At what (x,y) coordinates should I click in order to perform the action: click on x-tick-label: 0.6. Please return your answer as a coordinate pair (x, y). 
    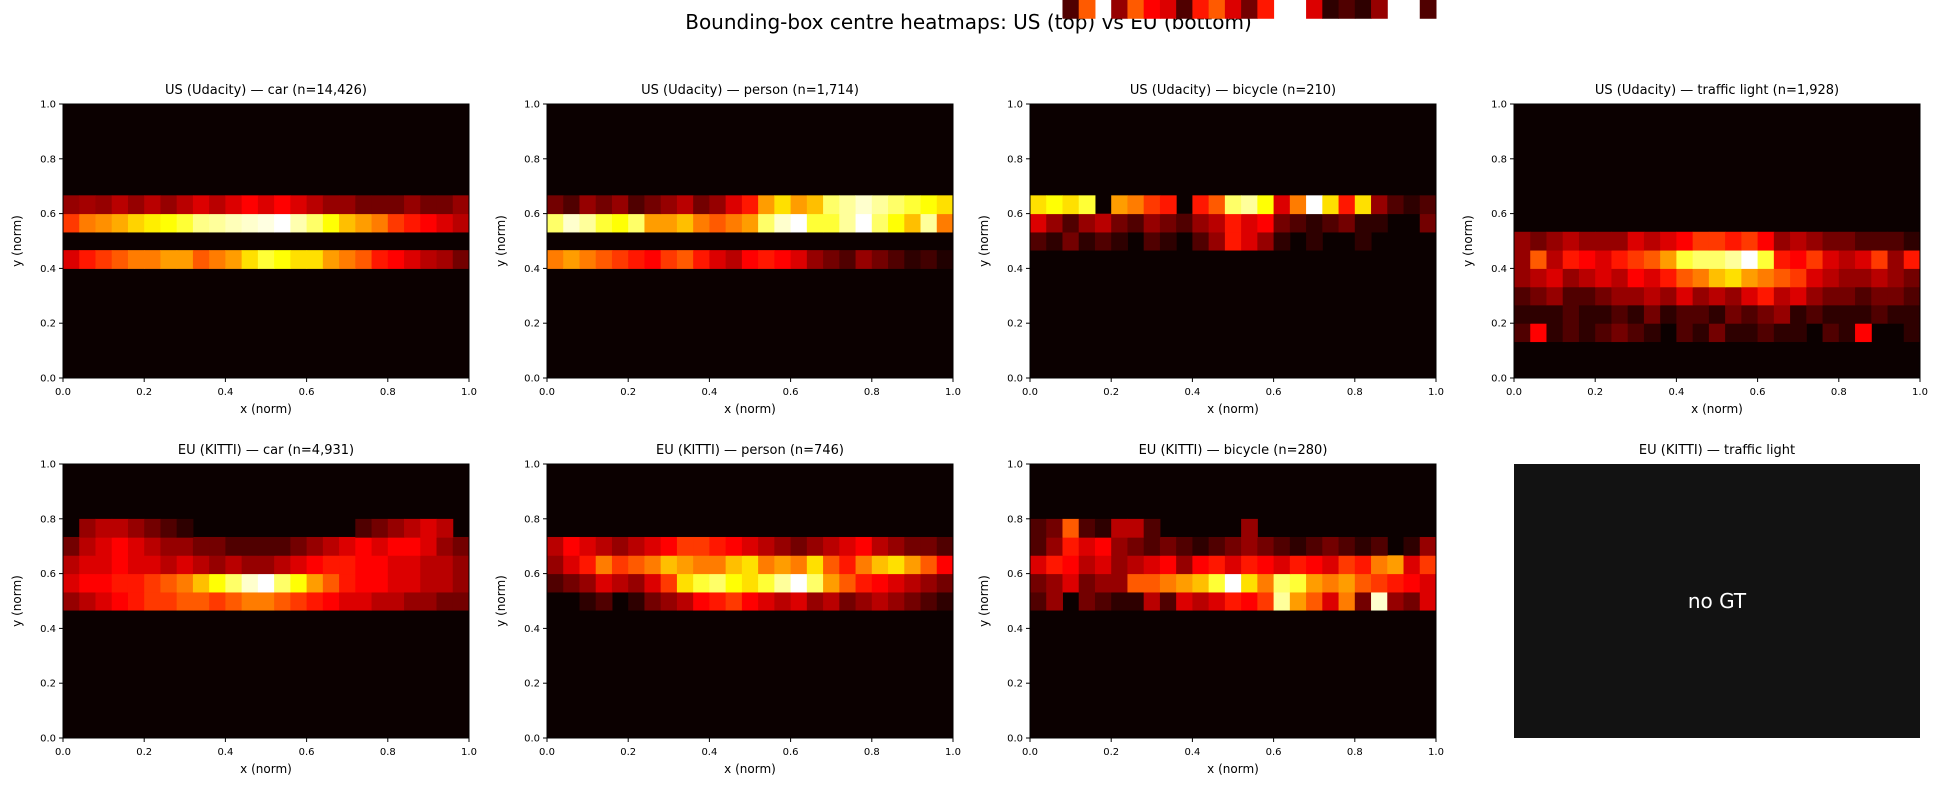
    Looking at the image, I should click on (791, 752).